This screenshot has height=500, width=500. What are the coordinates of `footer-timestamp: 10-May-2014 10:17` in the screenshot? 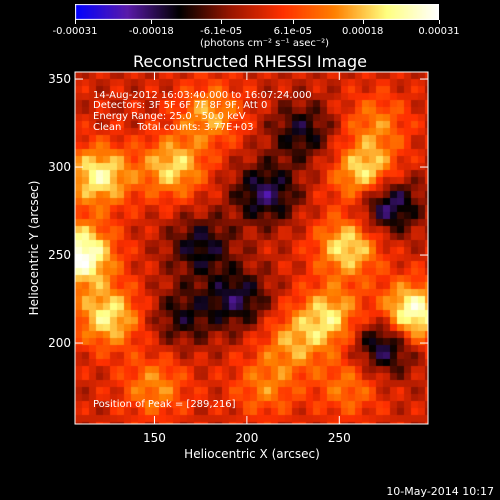 It's located at (440, 491).